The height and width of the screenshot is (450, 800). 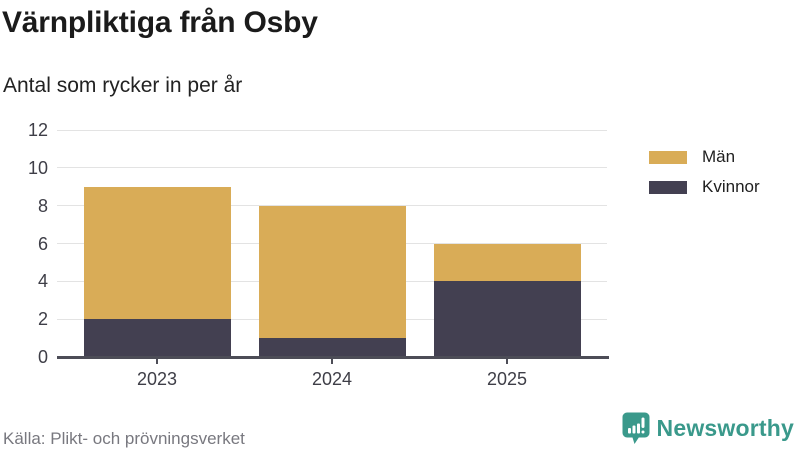 What do you see at coordinates (332, 379) in the screenshot?
I see `x-axis-label-2024: 2024` at bounding box center [332, 379].